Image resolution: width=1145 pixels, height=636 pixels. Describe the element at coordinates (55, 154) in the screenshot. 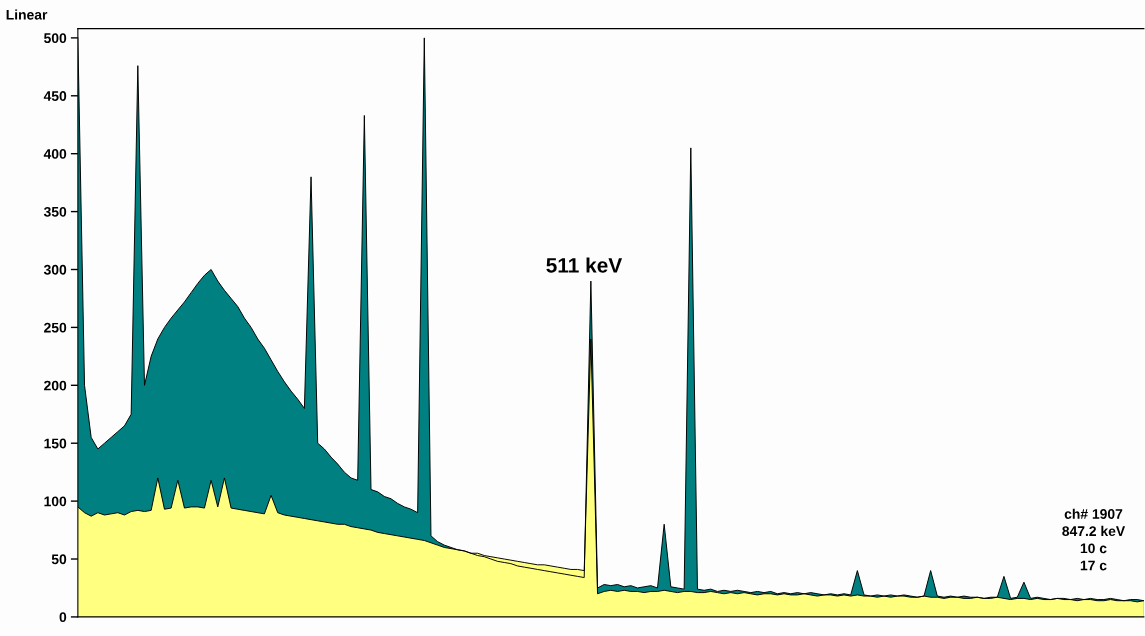

I see `y-tick-label: 400` at that location.